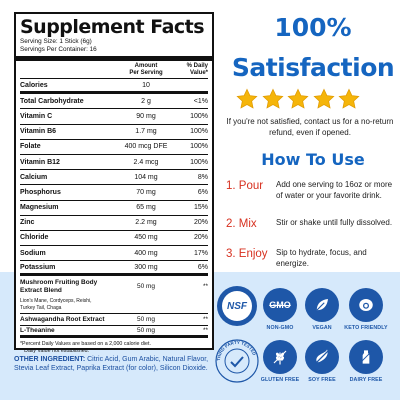 Image resolution: width=400 pixels, height=400 pixels. What do you see at coordinates (198, 72) in the screenshot?
I see `dv-header-line-2: Value*` at bounding box center [198, 72].